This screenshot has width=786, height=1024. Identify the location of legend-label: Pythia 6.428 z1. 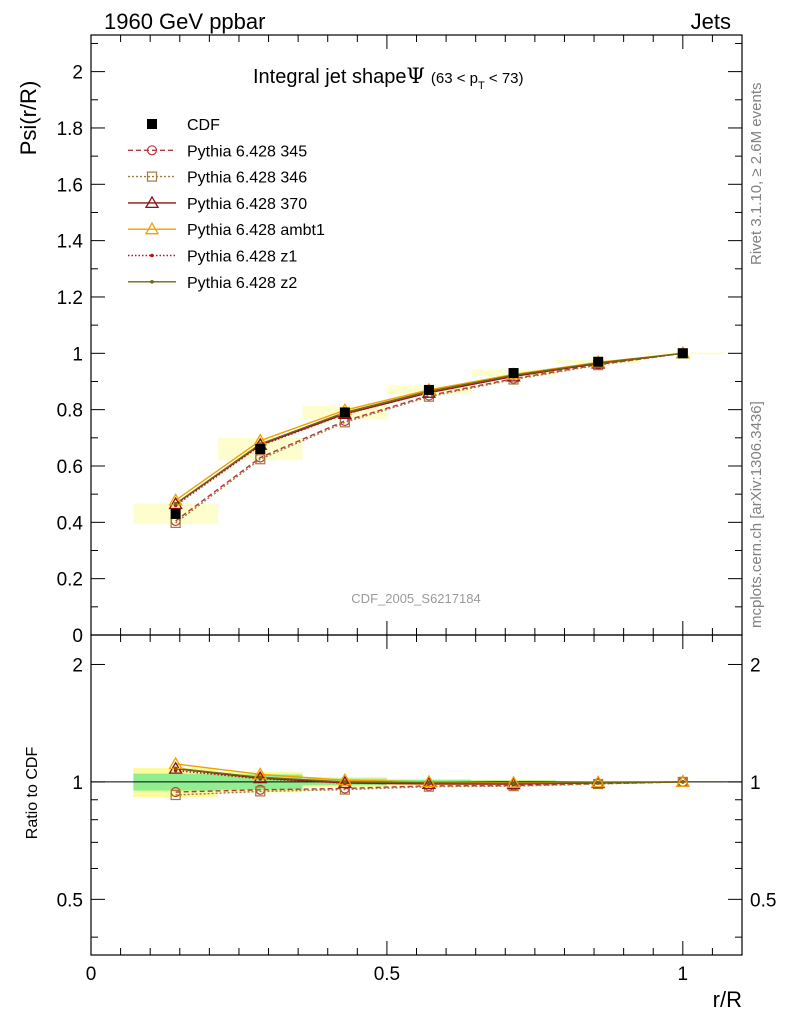
(242, 257).